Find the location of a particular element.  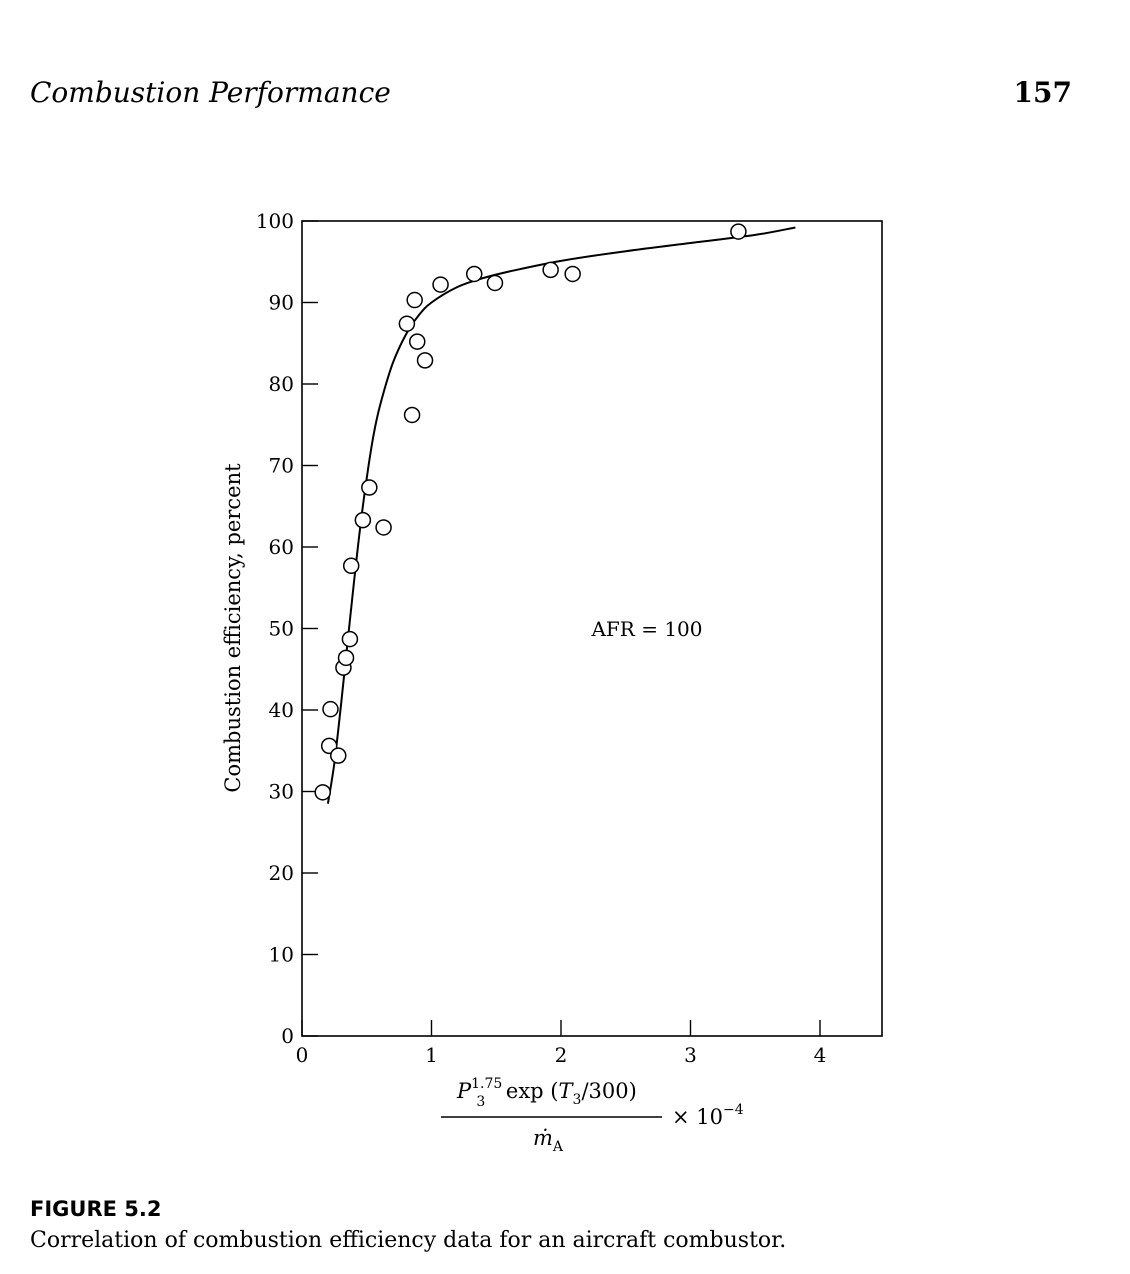

y-tick-label: 70 is located at coordinates (281, 466).